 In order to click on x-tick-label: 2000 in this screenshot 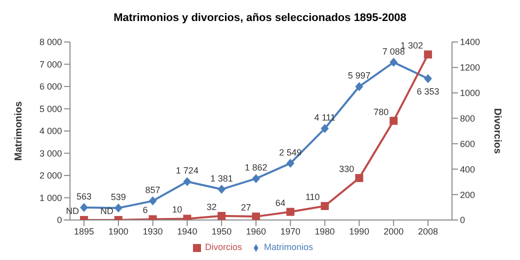, I will do `click(394, 231)`.